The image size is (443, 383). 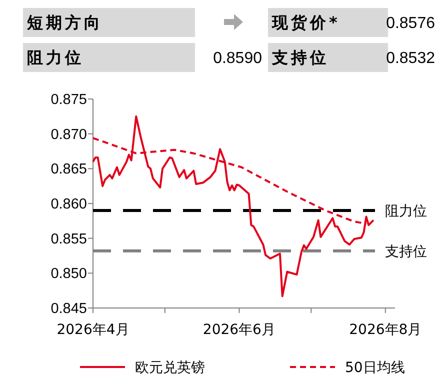 I want to click on text: 现货价*, so click(x=305, y=22).